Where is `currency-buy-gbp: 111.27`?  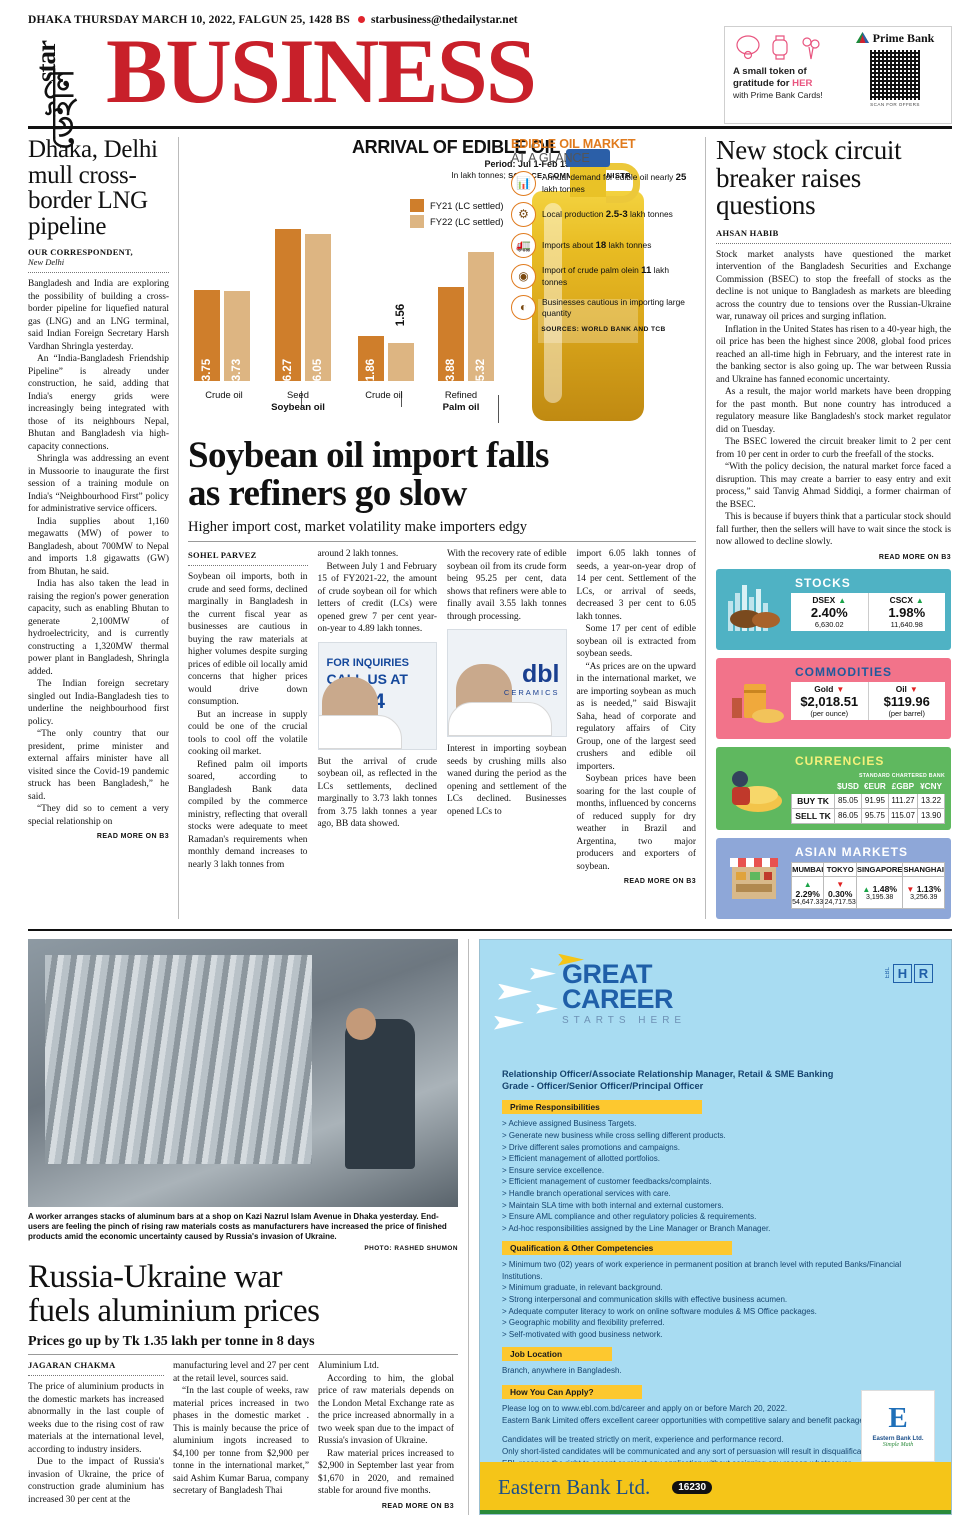
currency-buy-gbp: 111.27 is located at coordinates (903, 800).